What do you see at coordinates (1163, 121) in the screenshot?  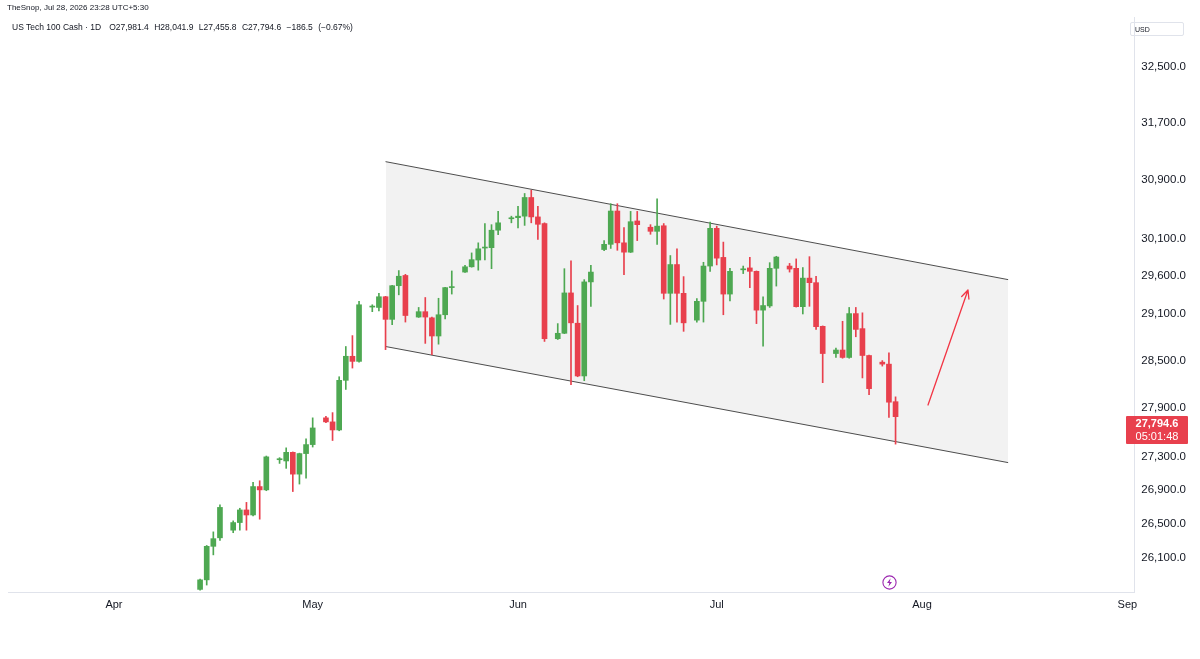 I see `y-tick-label: 31,700.0` at bounding box center [1163, 121].